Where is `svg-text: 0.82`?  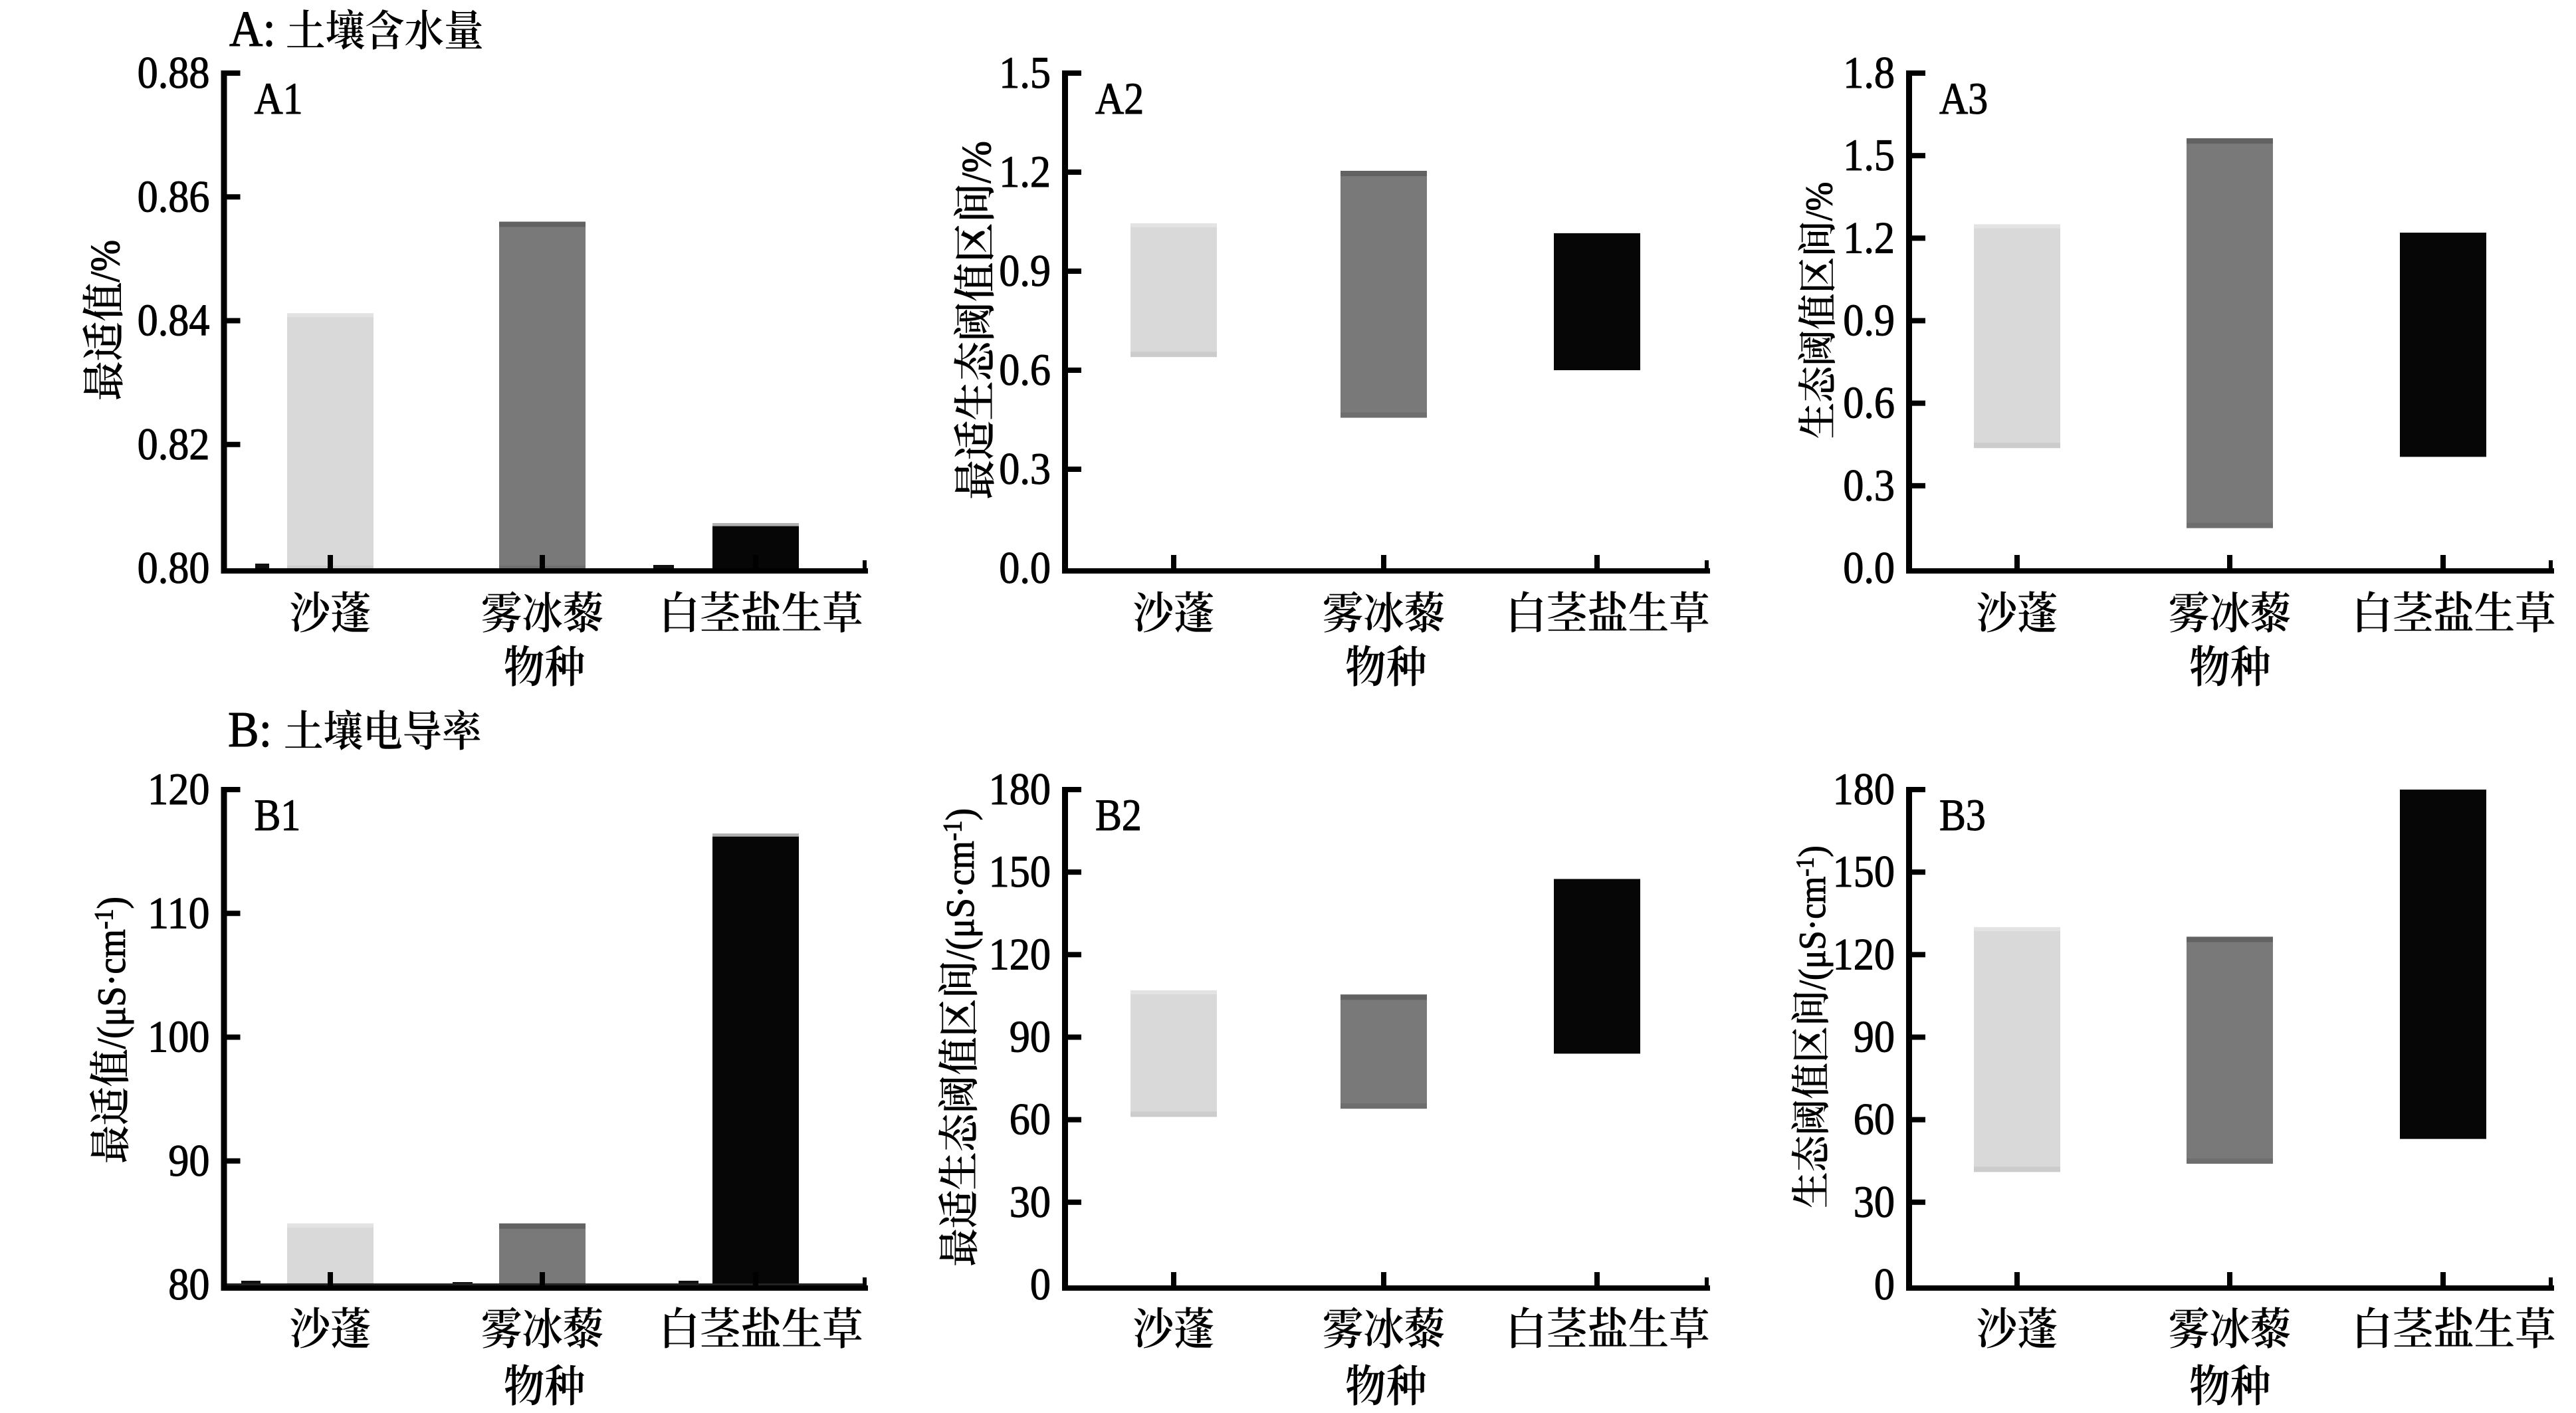
svg-text: 0.82 is located at coordinates (174, 444).